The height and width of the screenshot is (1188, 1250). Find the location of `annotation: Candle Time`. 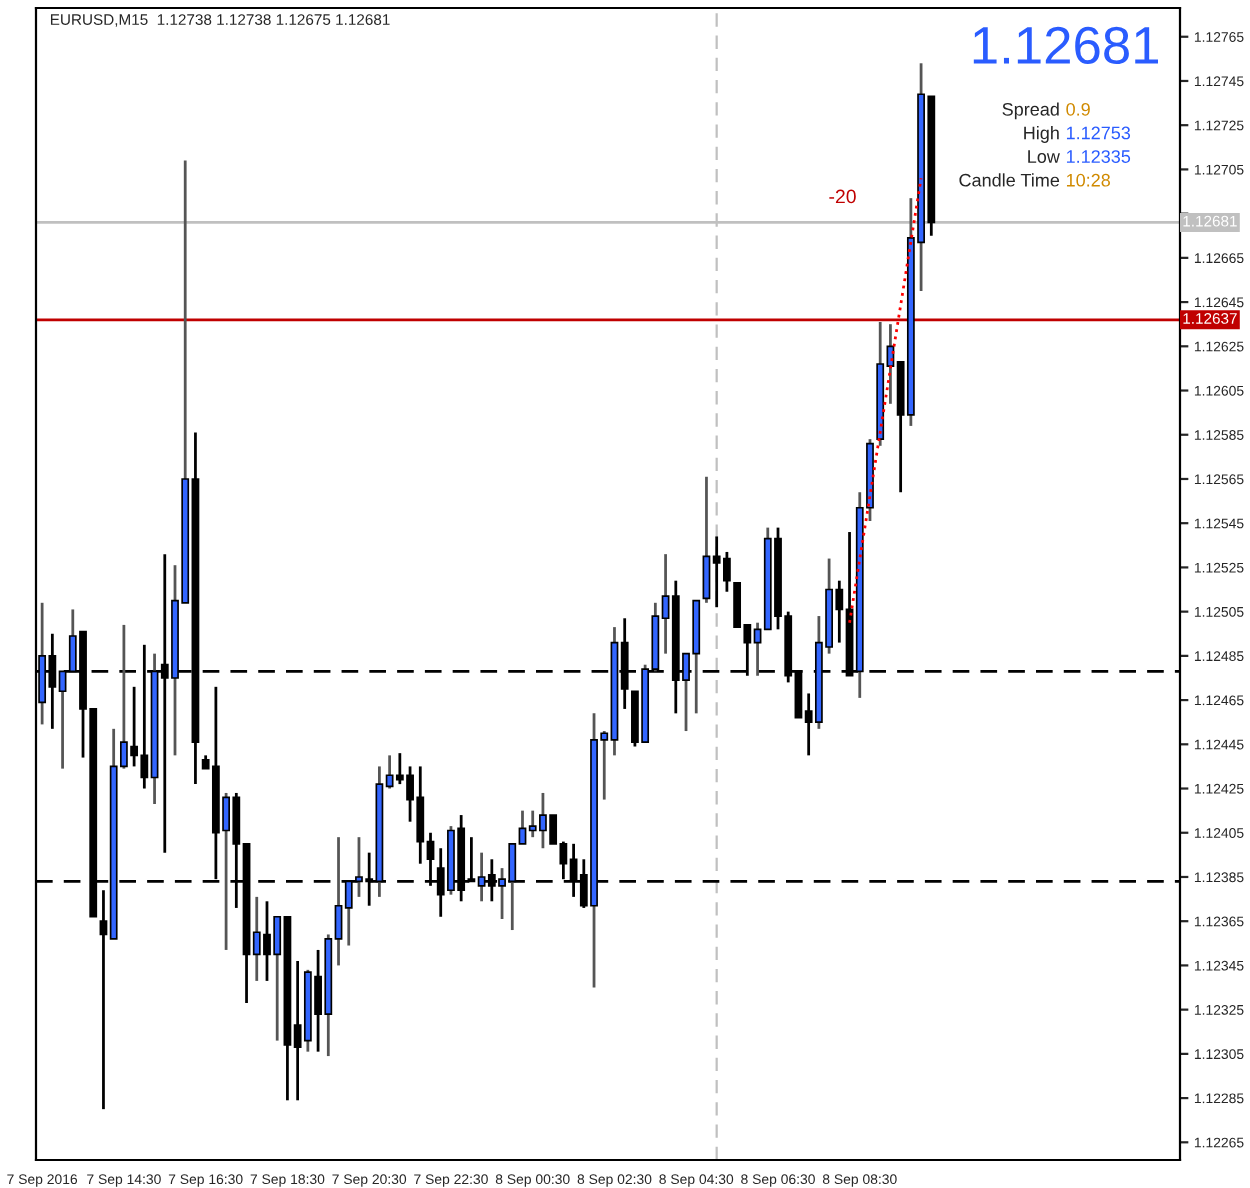

annotation: Candle Time is located at coordinates (1009, 180).